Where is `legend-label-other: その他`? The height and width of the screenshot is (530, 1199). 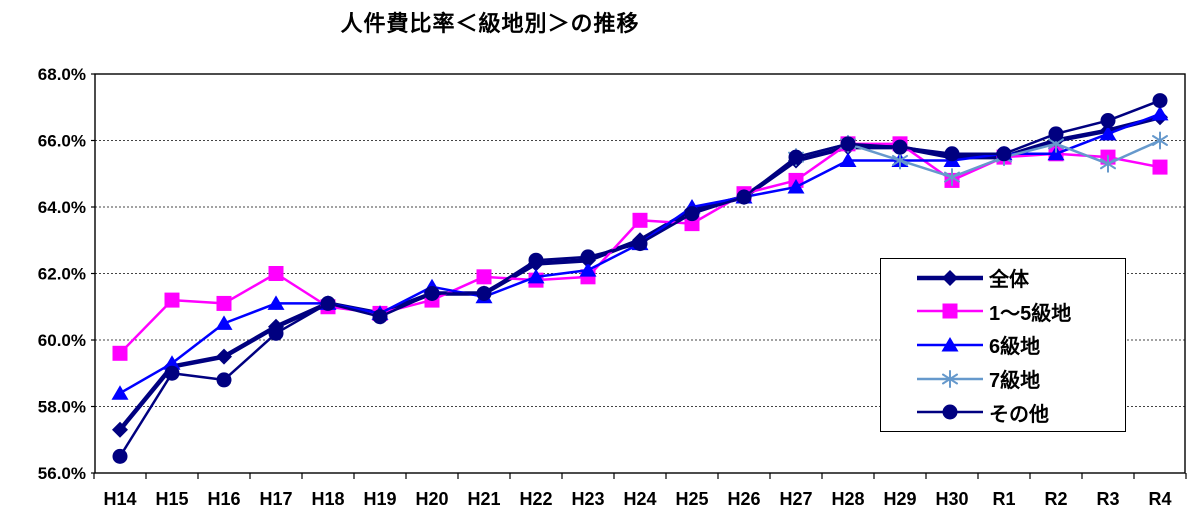 legend-label-other: その他 is located at coordinates (1019, 414).